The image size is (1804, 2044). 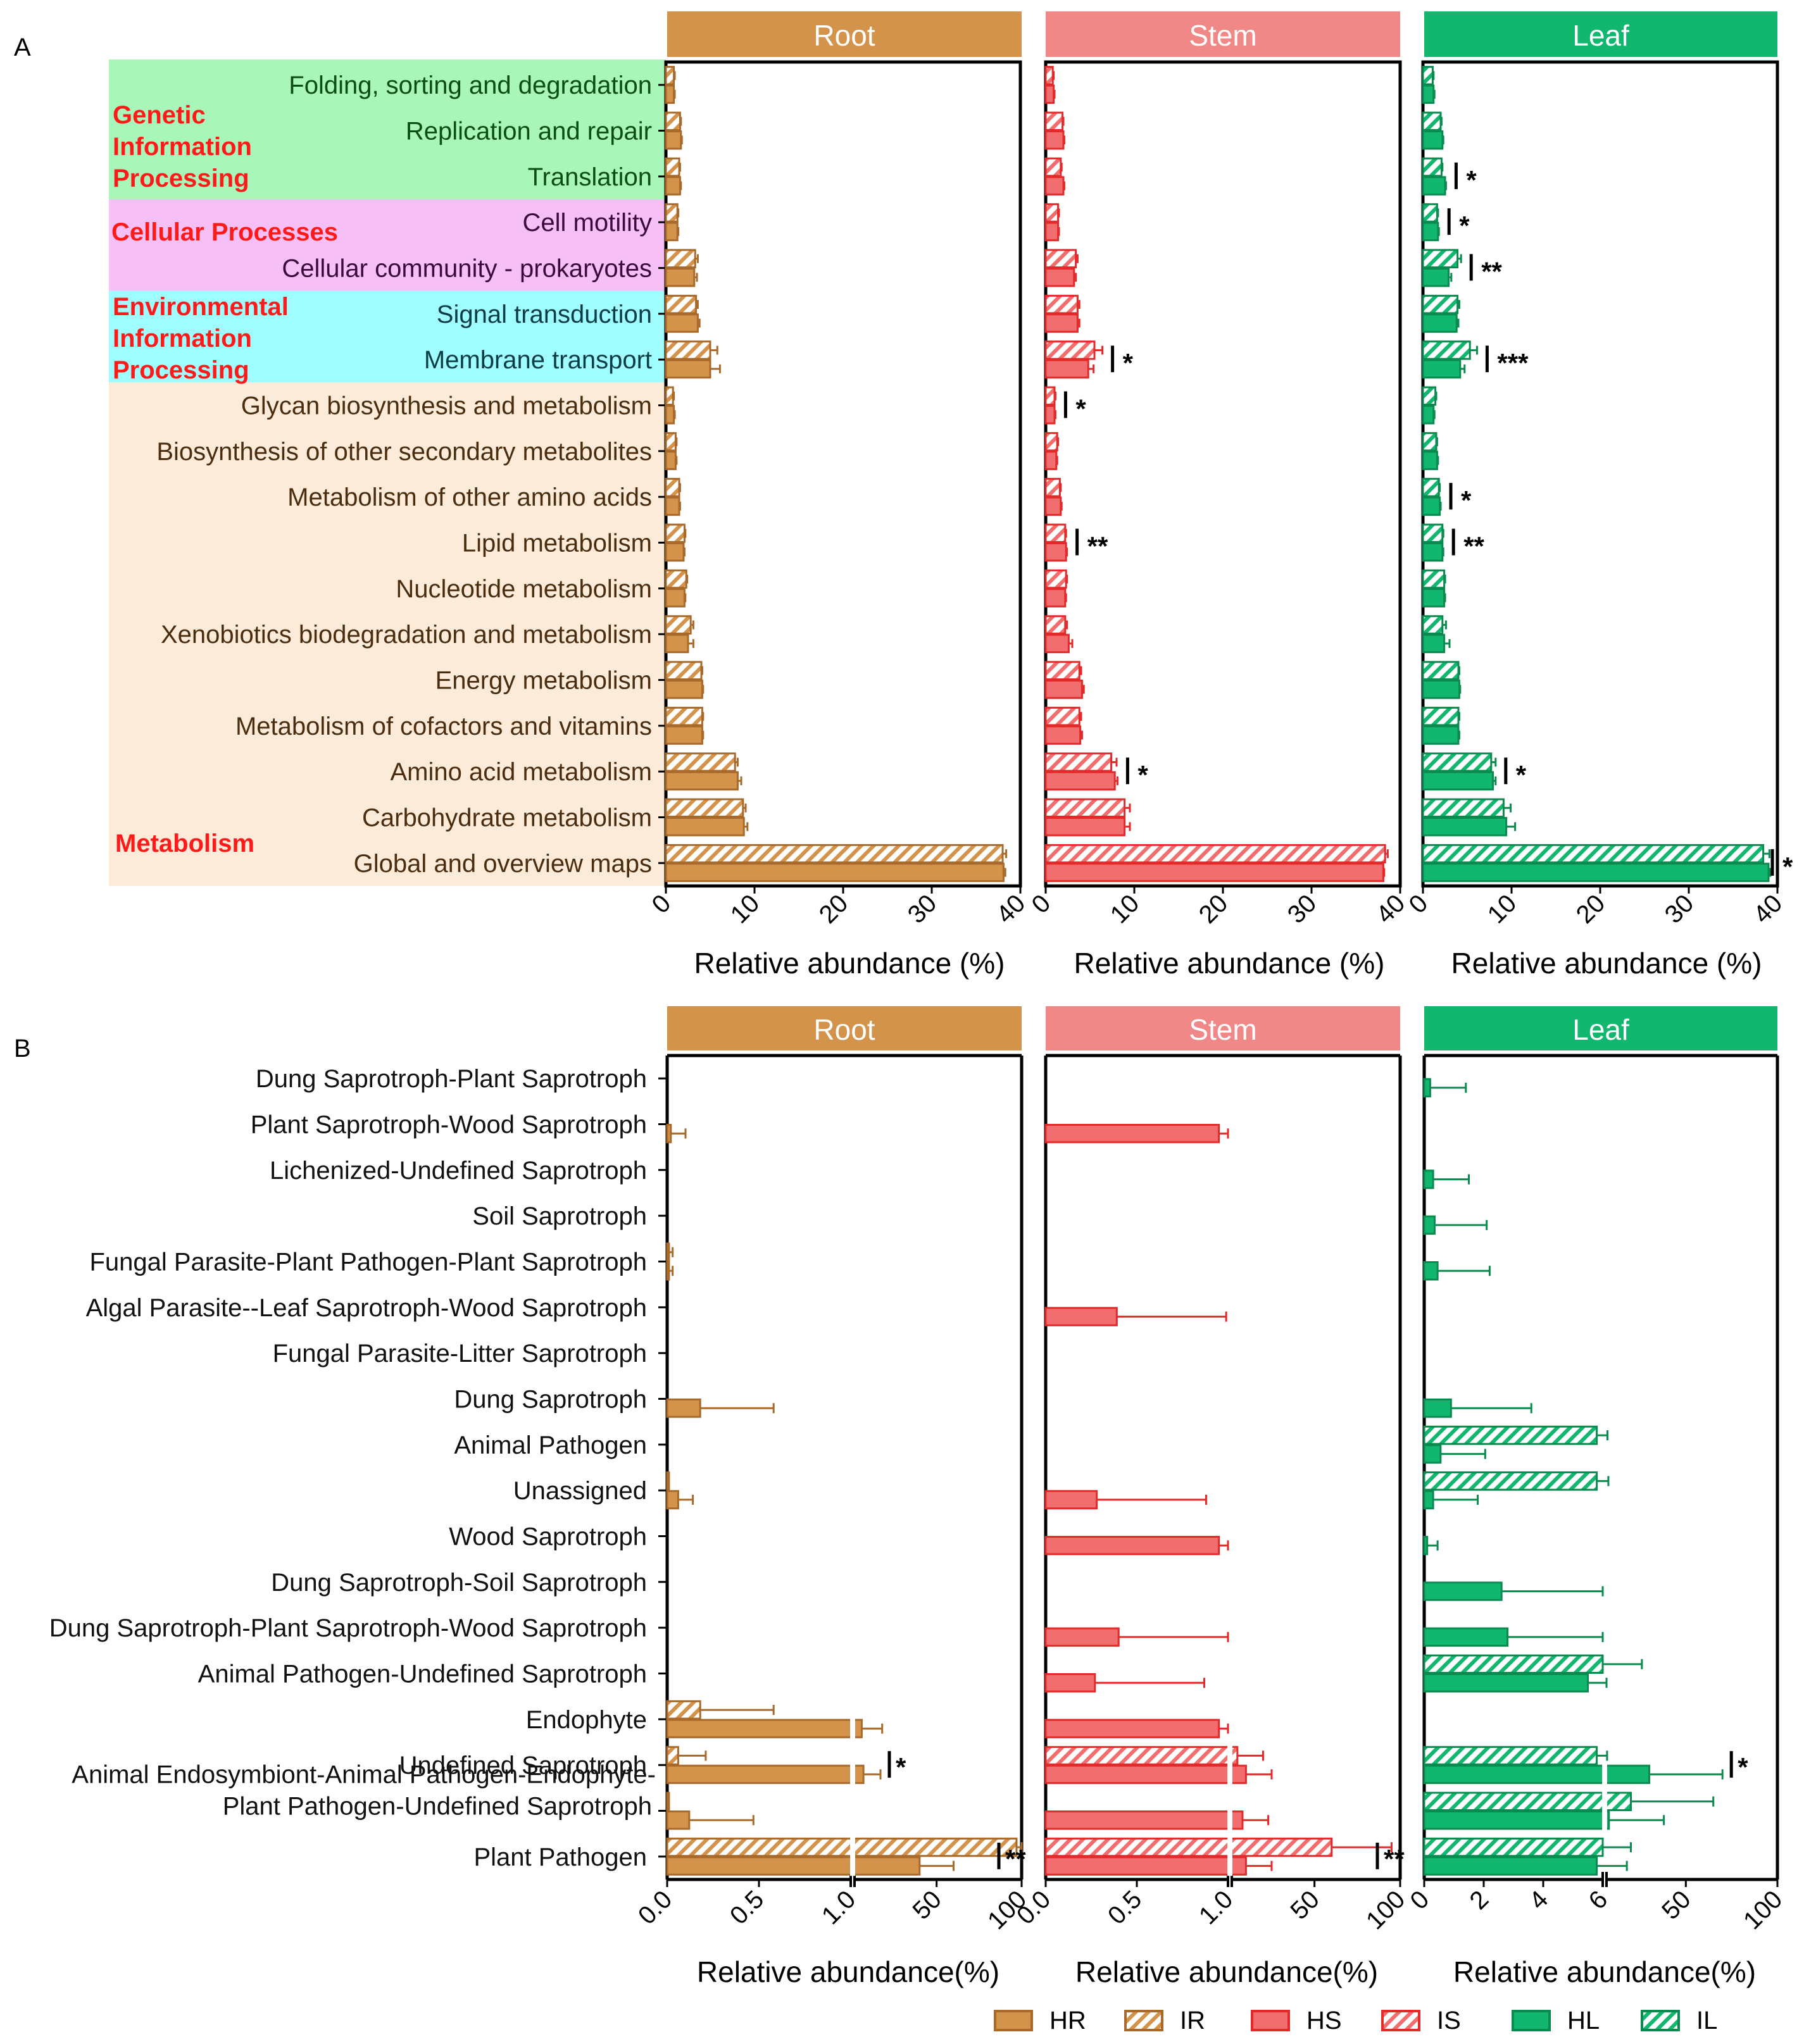 What do you see at coordinates (1051, 442) in the screenshot?
I see `bar-is-biosynthesis-of-other-secondary-metabolites` at bounding box center [1051, 442].